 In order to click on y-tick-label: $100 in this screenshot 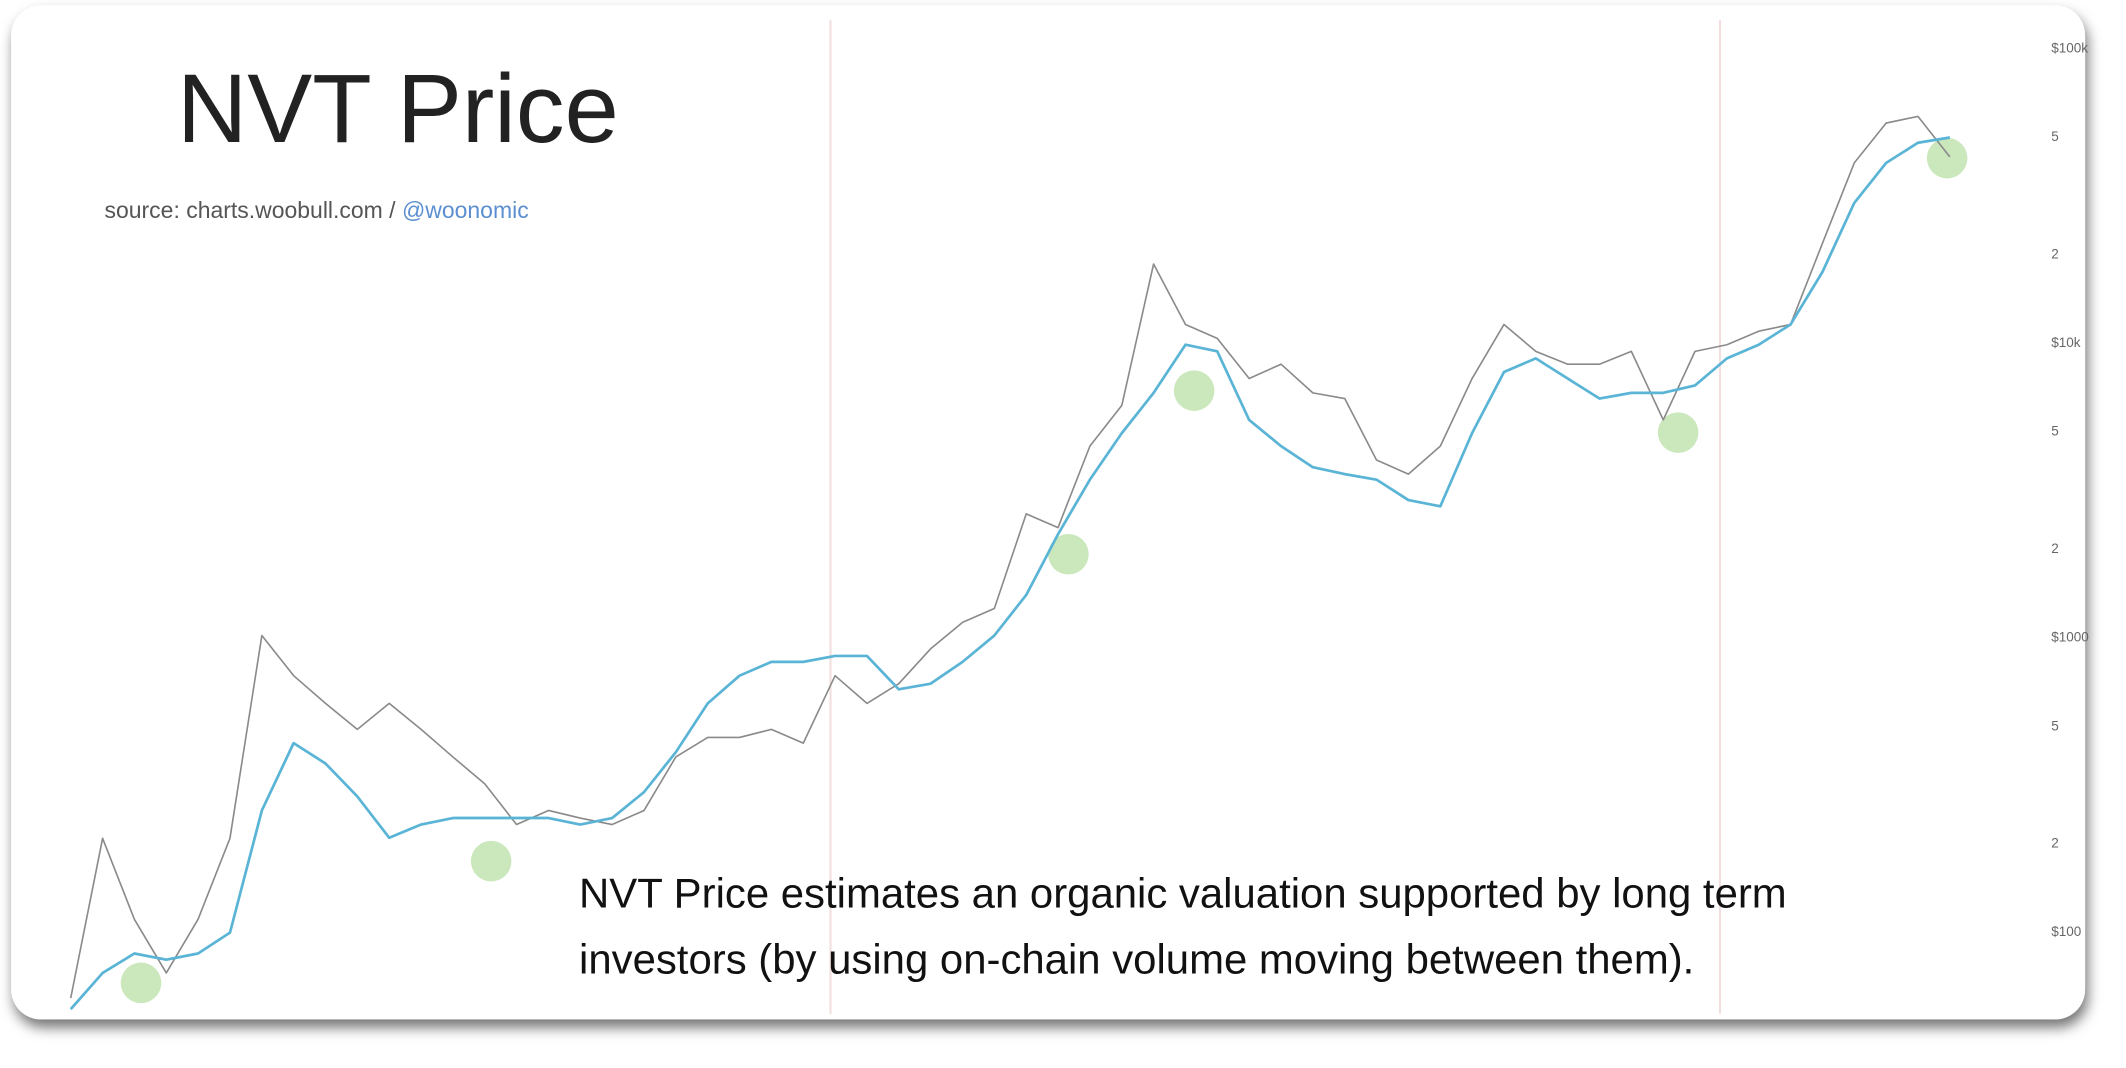, I will do `click(2066, 931)`.